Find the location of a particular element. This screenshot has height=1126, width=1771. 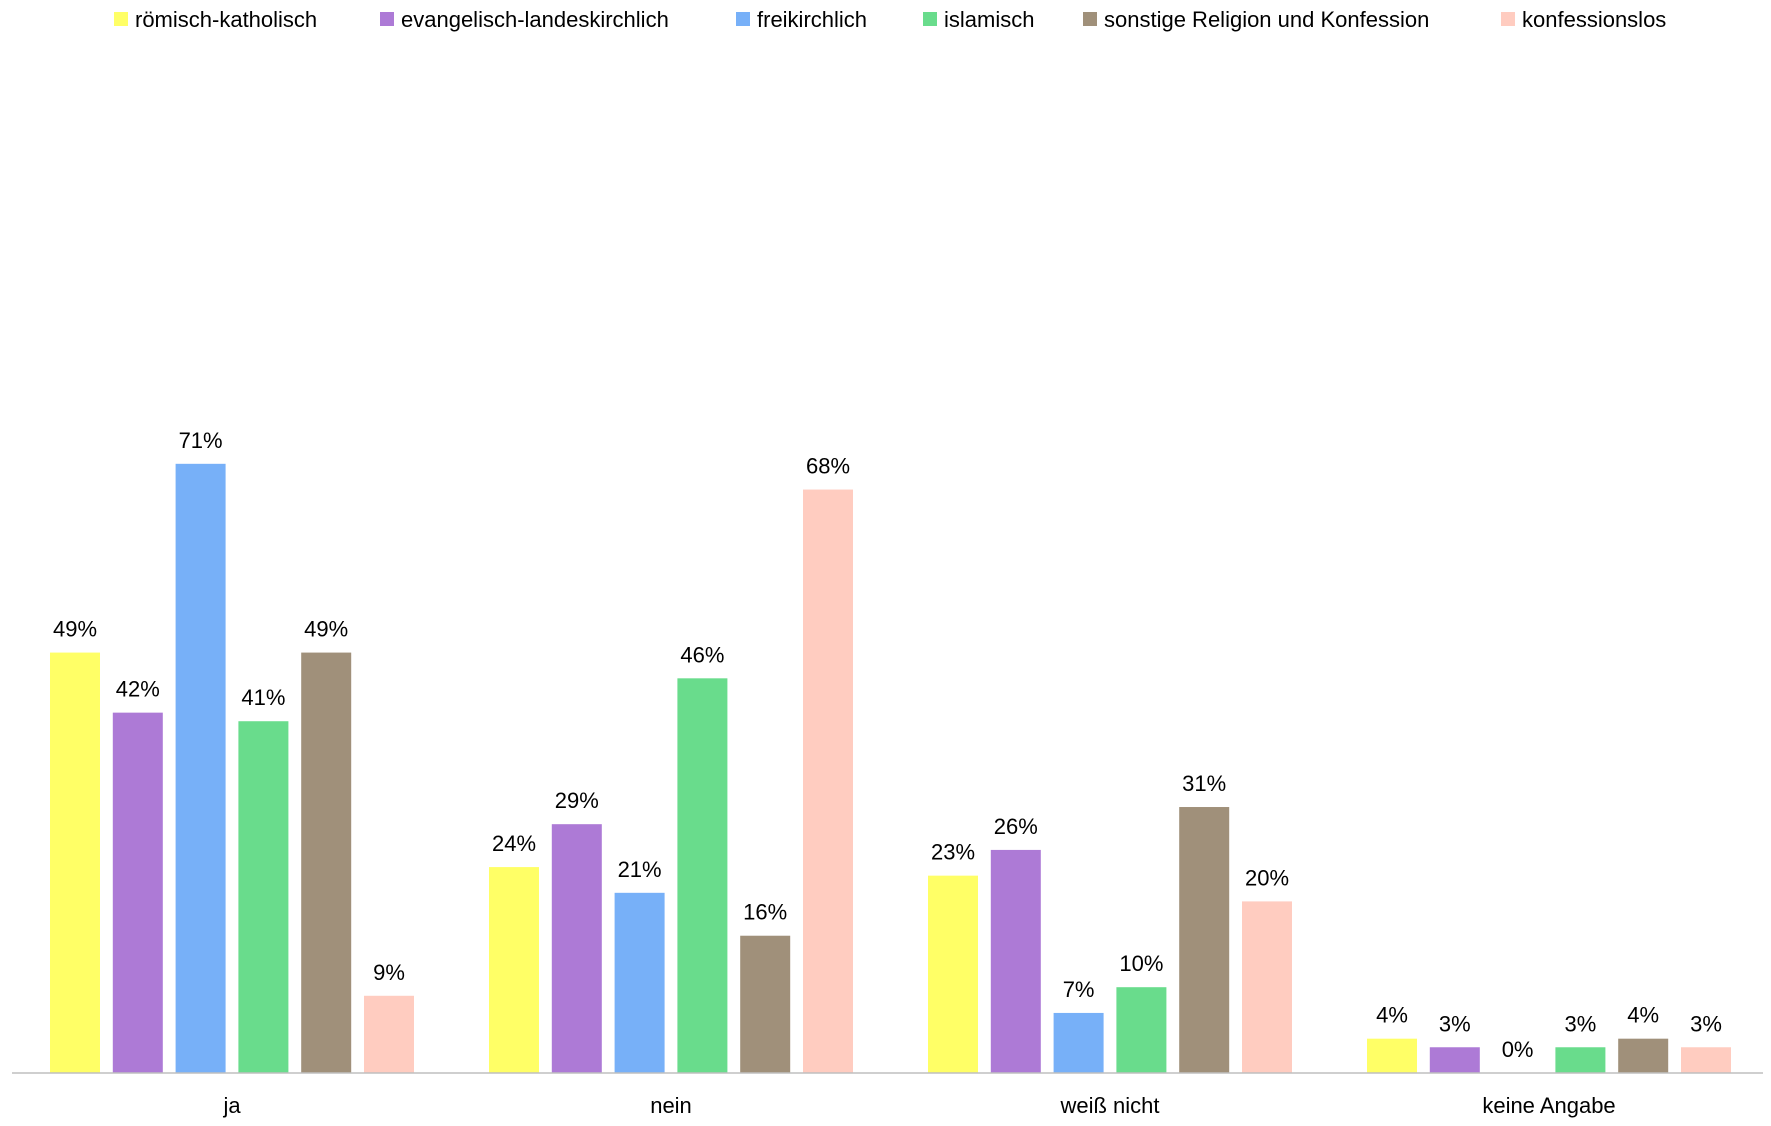

bar-weiss-nicht-konfessionslos is located at coordinates (1267, 987).